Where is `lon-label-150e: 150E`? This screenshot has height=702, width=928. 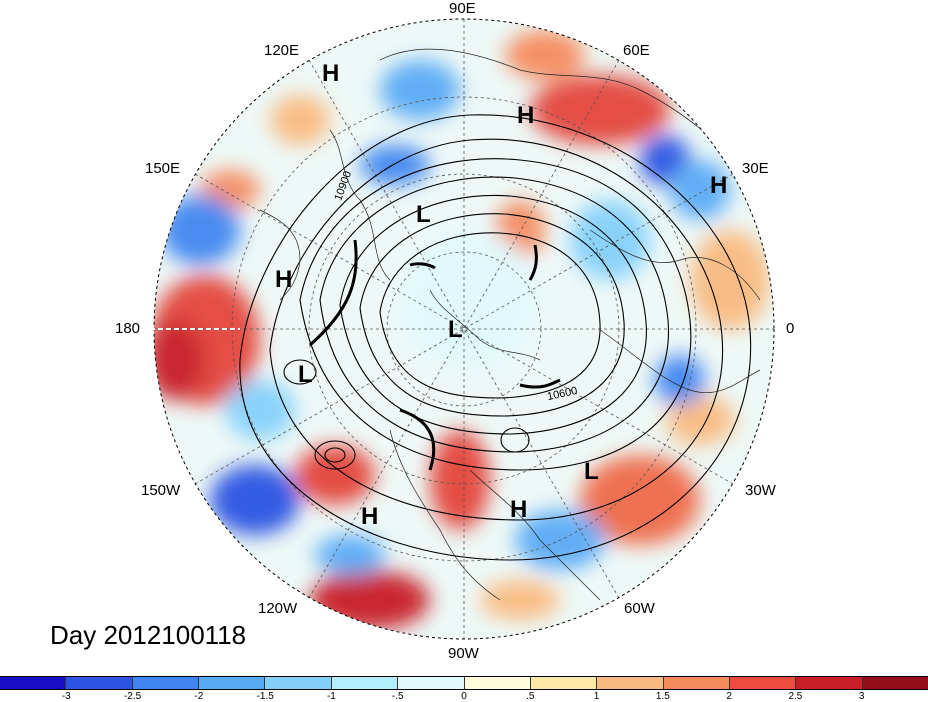 lon-label-150e: 150E is located at coordinates (163, 168).